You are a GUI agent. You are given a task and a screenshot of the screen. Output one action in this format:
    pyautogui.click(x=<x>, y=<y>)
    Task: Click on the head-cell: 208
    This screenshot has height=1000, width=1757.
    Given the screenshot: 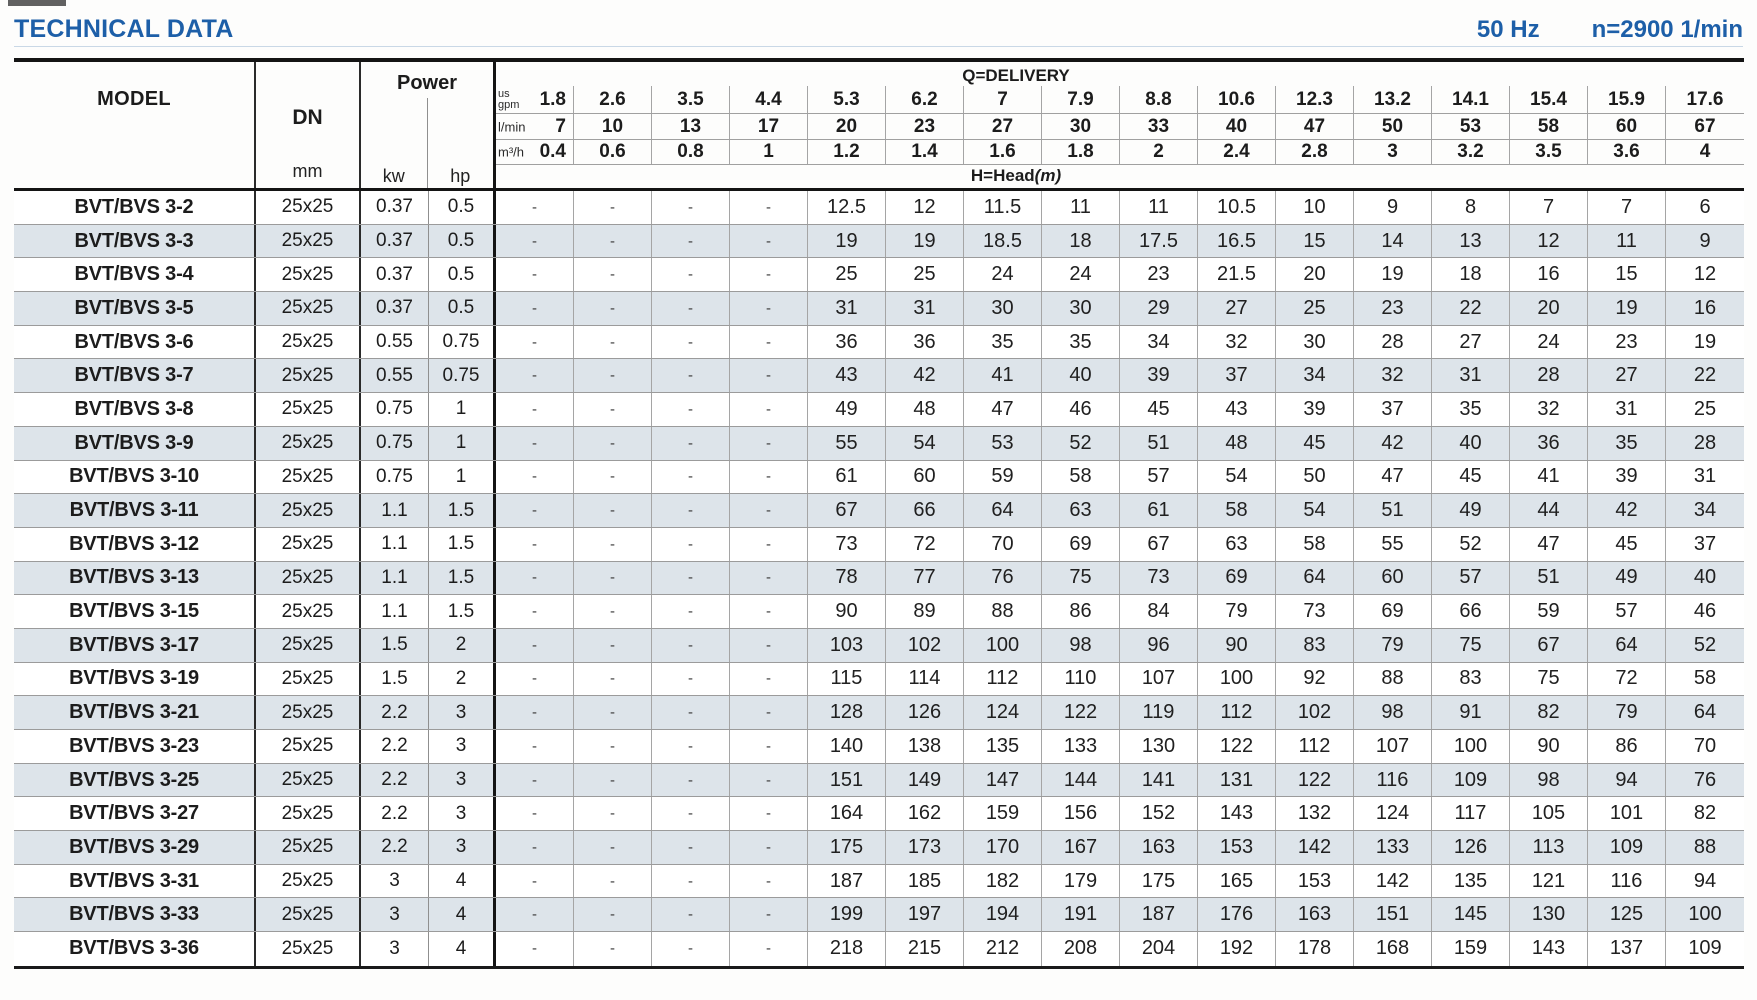 What is the action you would take?
    pyautogui.click(x=1081, y=949)
    